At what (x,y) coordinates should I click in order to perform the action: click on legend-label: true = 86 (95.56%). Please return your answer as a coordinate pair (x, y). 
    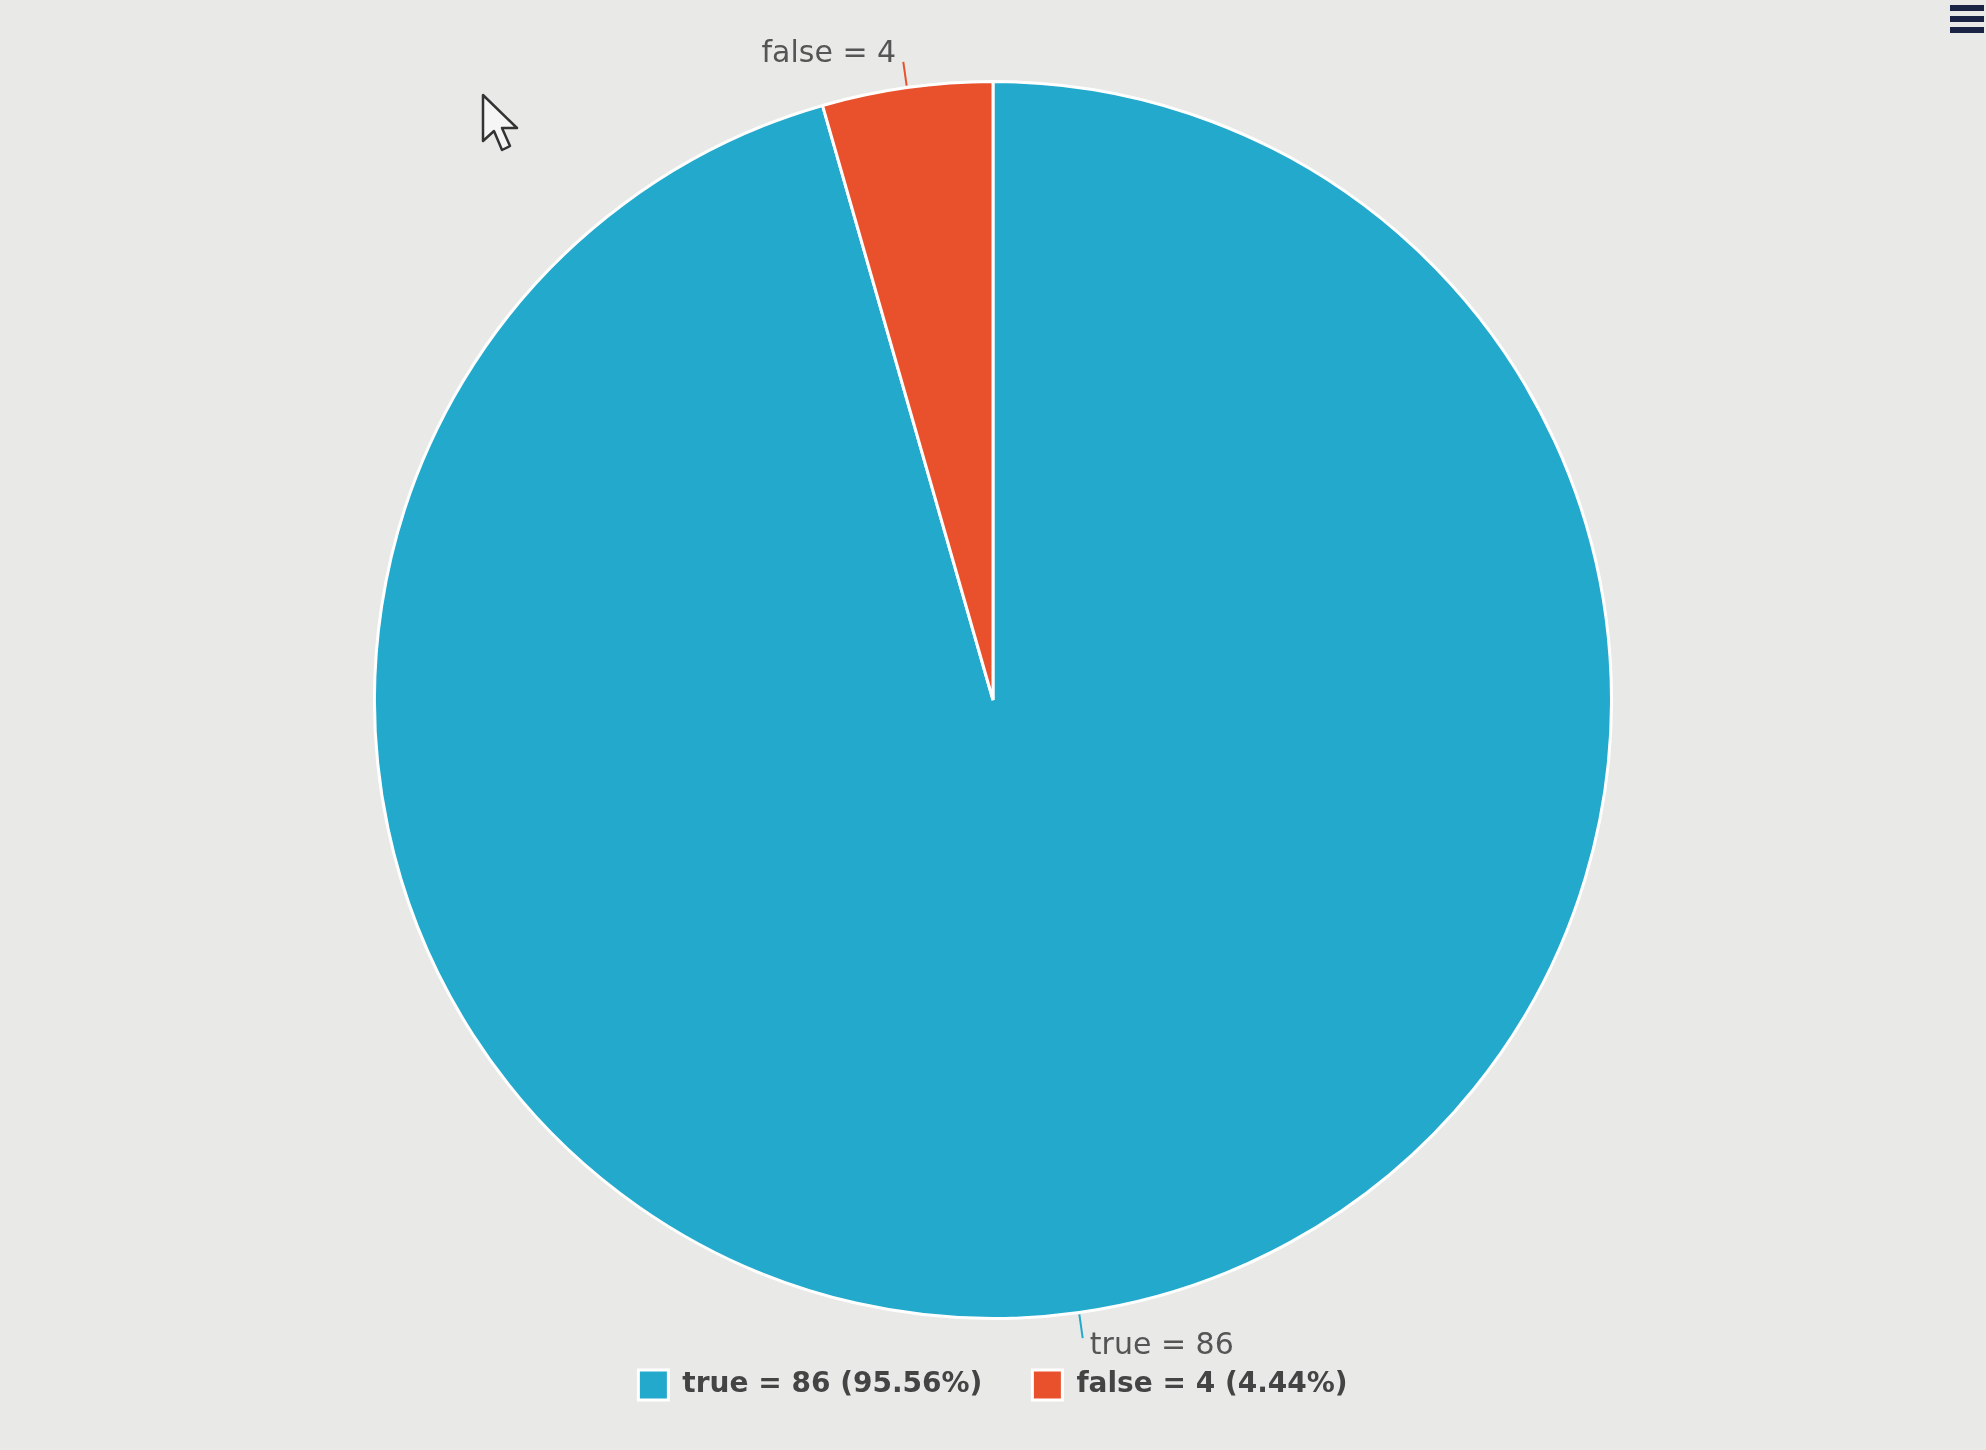
    Looking at the image, I should click on (832, 1383).